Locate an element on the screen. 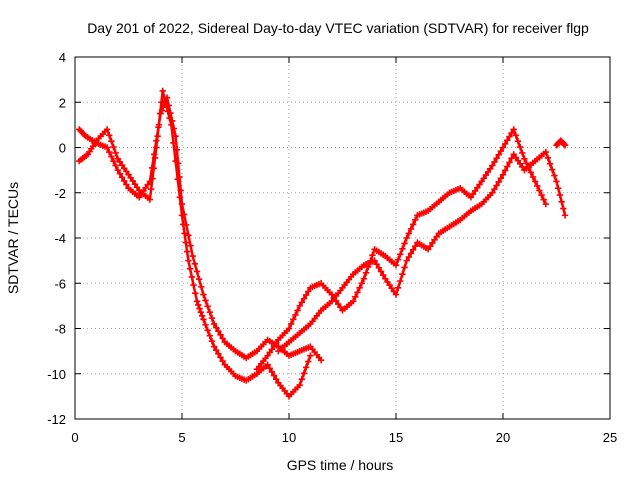 The image size is (640, 480). y-tick-label: 4 is located at coordinates (62, 57).